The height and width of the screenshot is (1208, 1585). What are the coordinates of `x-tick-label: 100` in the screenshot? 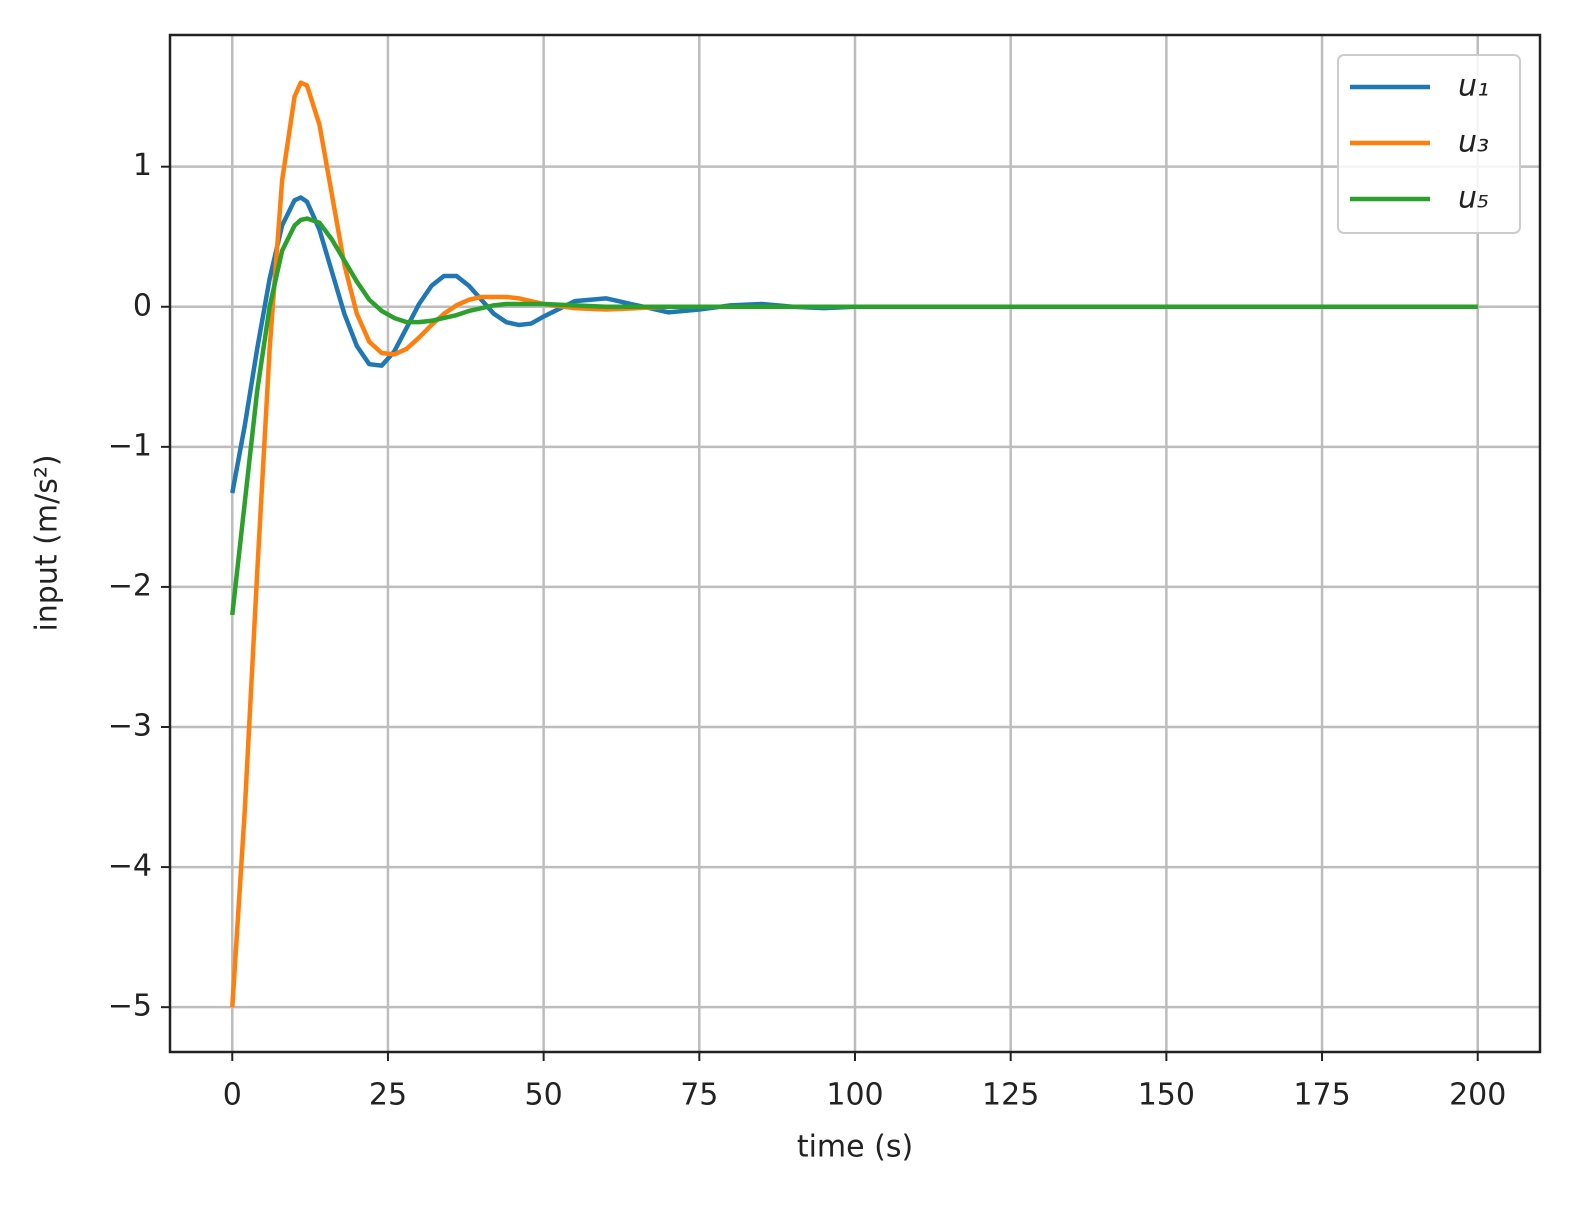 It's located at (854, 1095).